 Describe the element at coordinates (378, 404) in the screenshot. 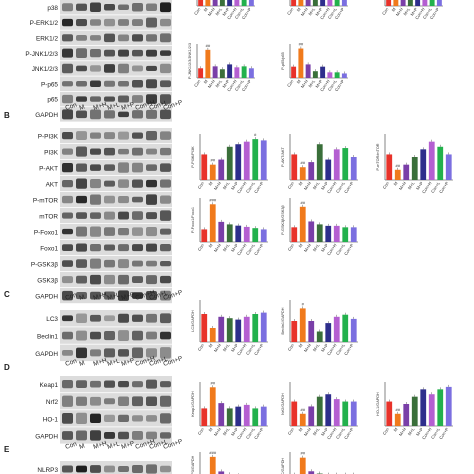

I see `y-axis-label: HO-1/GAPDH` at that location.